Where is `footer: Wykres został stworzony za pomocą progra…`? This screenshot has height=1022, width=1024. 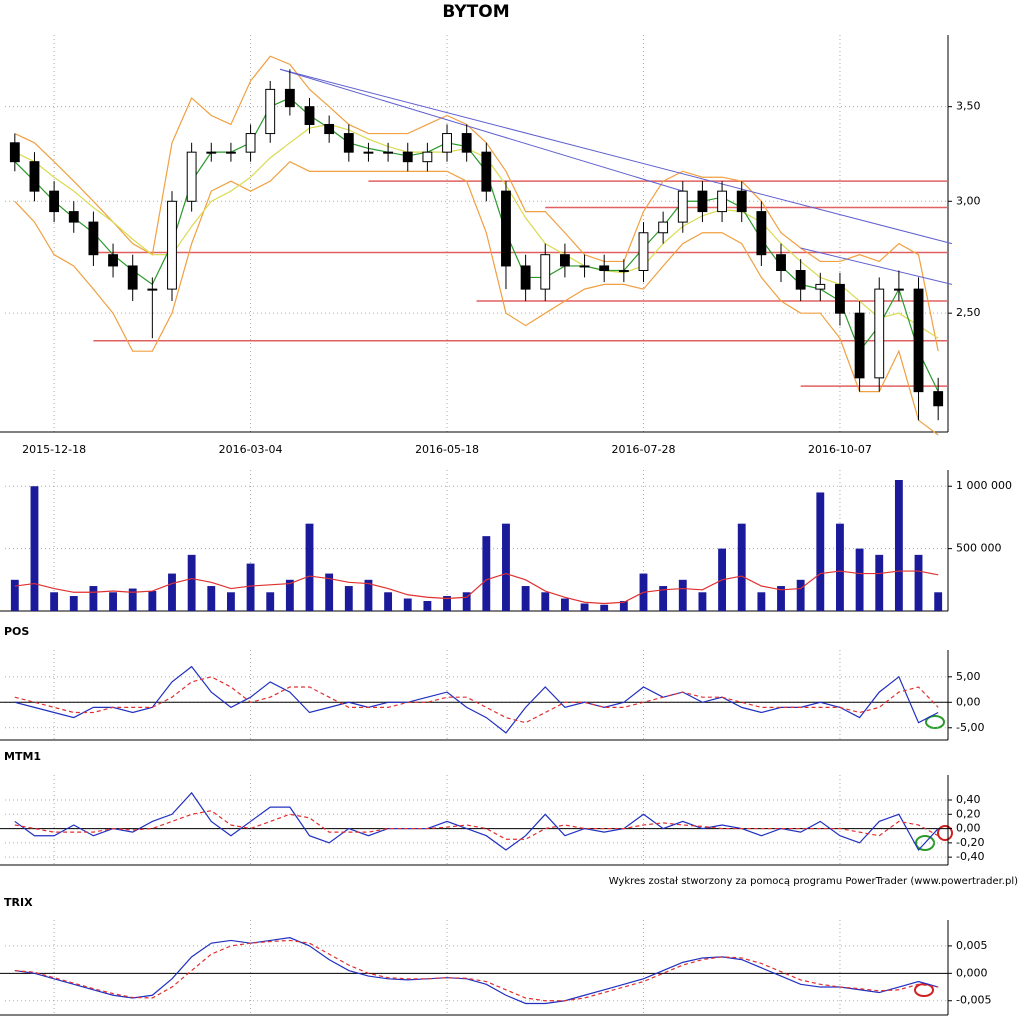
footer: Wykres został stworzony za pomocą progra… is located at coordinates (813, 881).